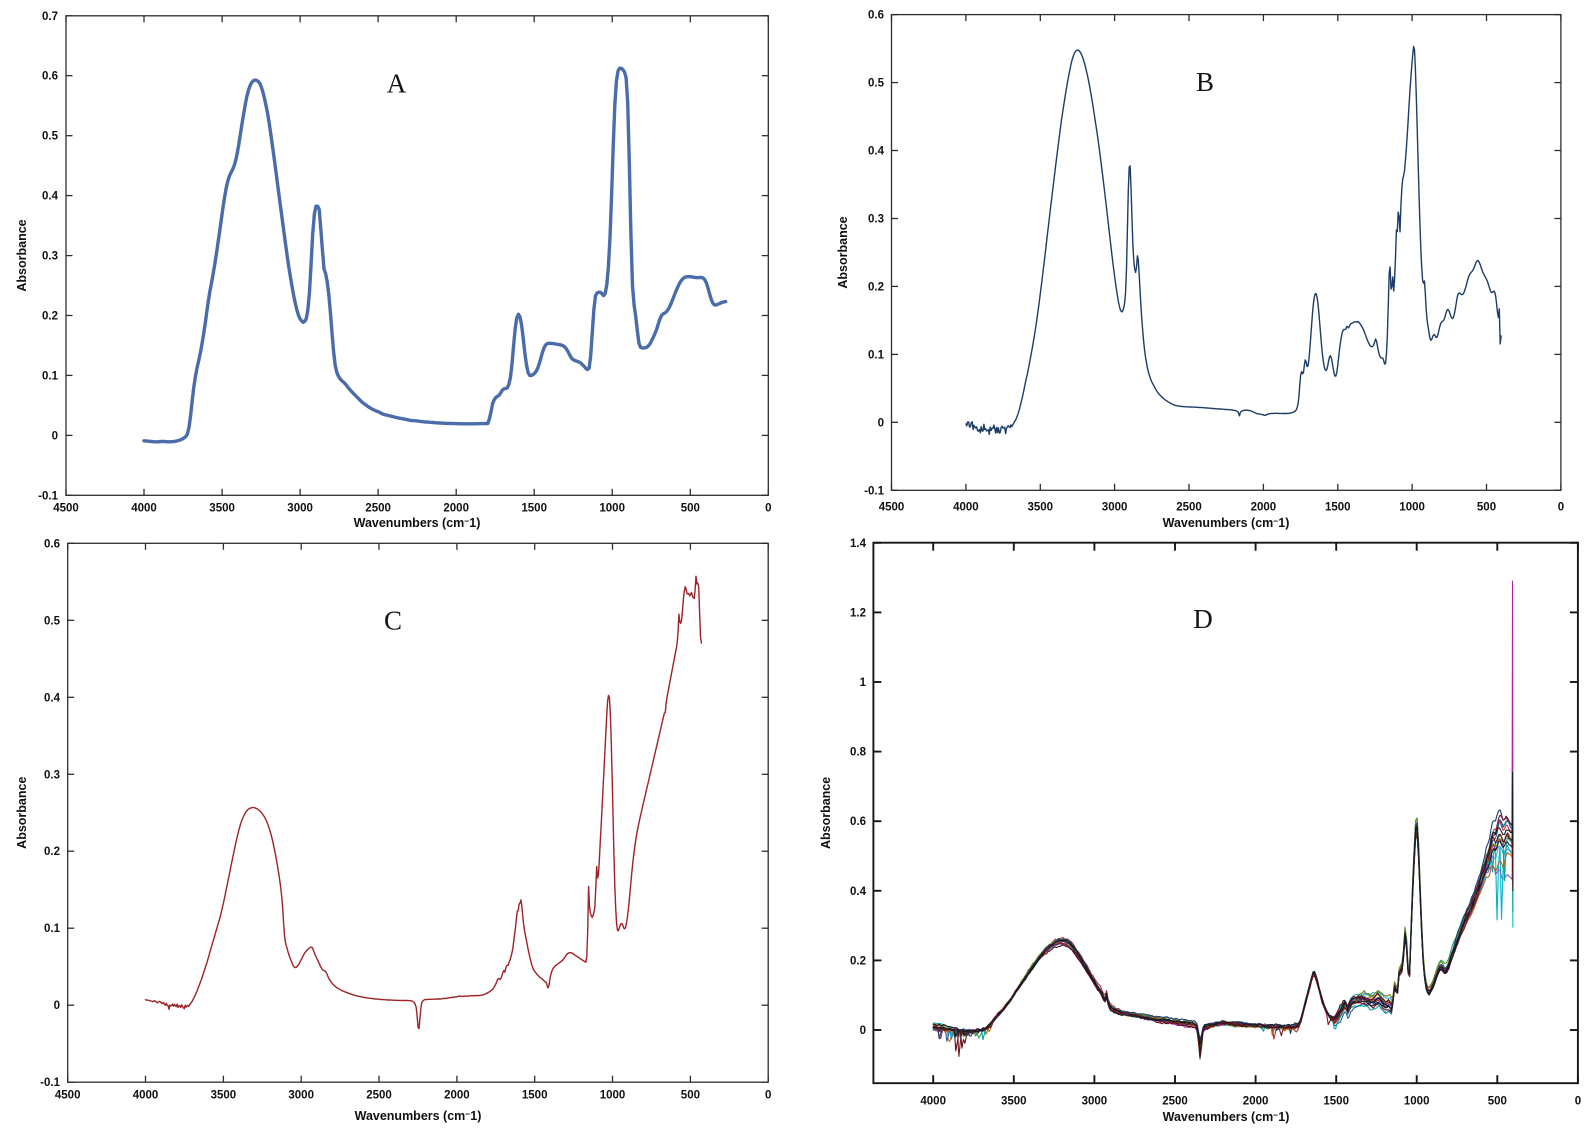 The height and width of the screenshot is (1129, 1595). What do you see at coordinates (1205, 82) in the screenshot?
I see `svg-text: B` at bounding box center [1205, 82].